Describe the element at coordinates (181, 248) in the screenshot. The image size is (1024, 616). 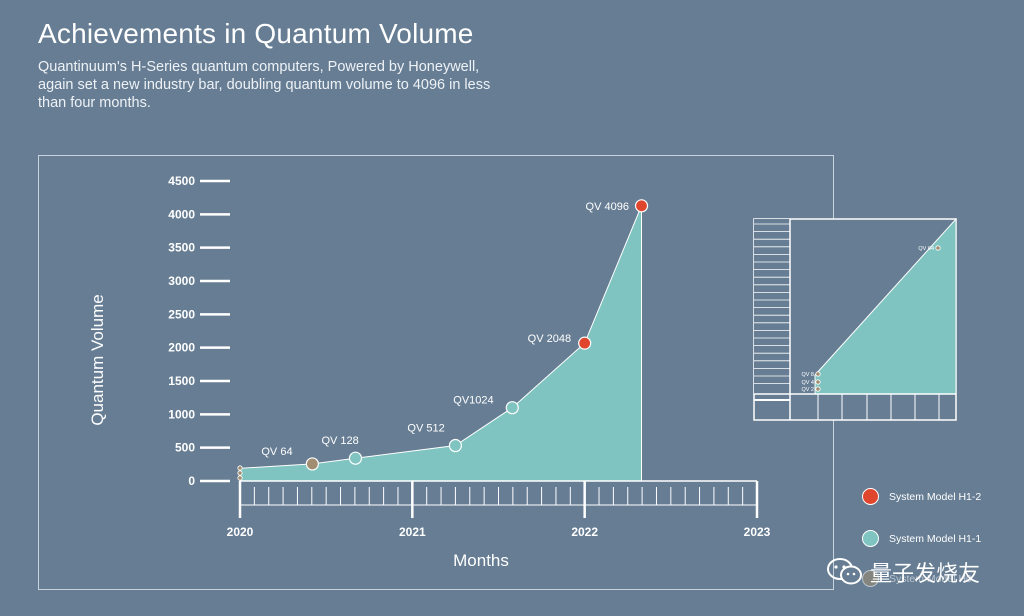
I see `y-tick-label: 3500` at that location.